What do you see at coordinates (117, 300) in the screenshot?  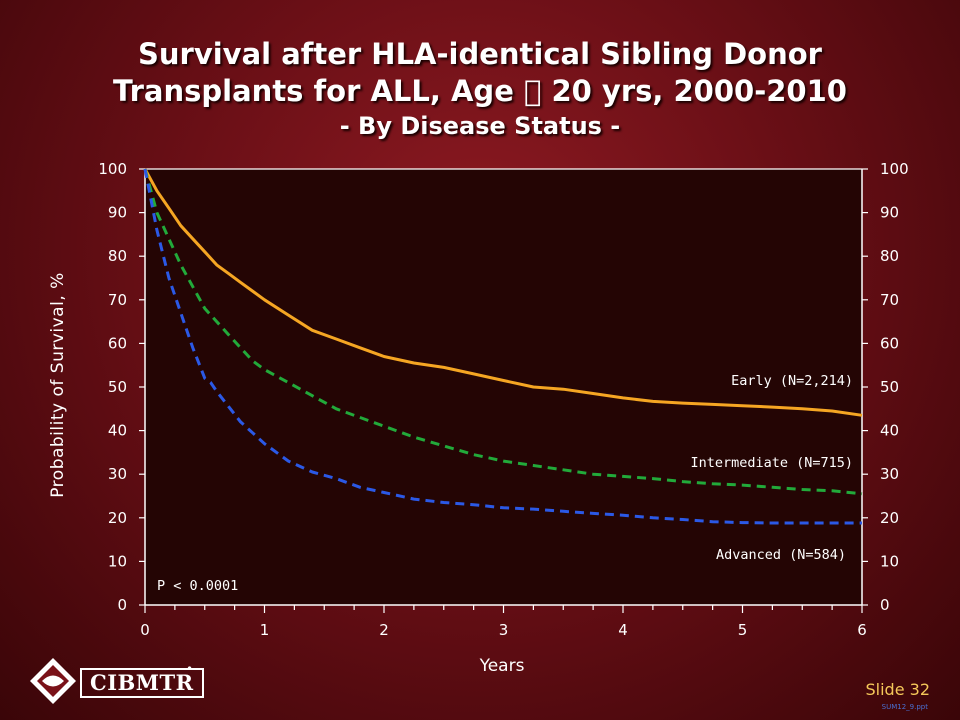 I see `y-tick-label-left: 70` at bounding box center [117, 300].